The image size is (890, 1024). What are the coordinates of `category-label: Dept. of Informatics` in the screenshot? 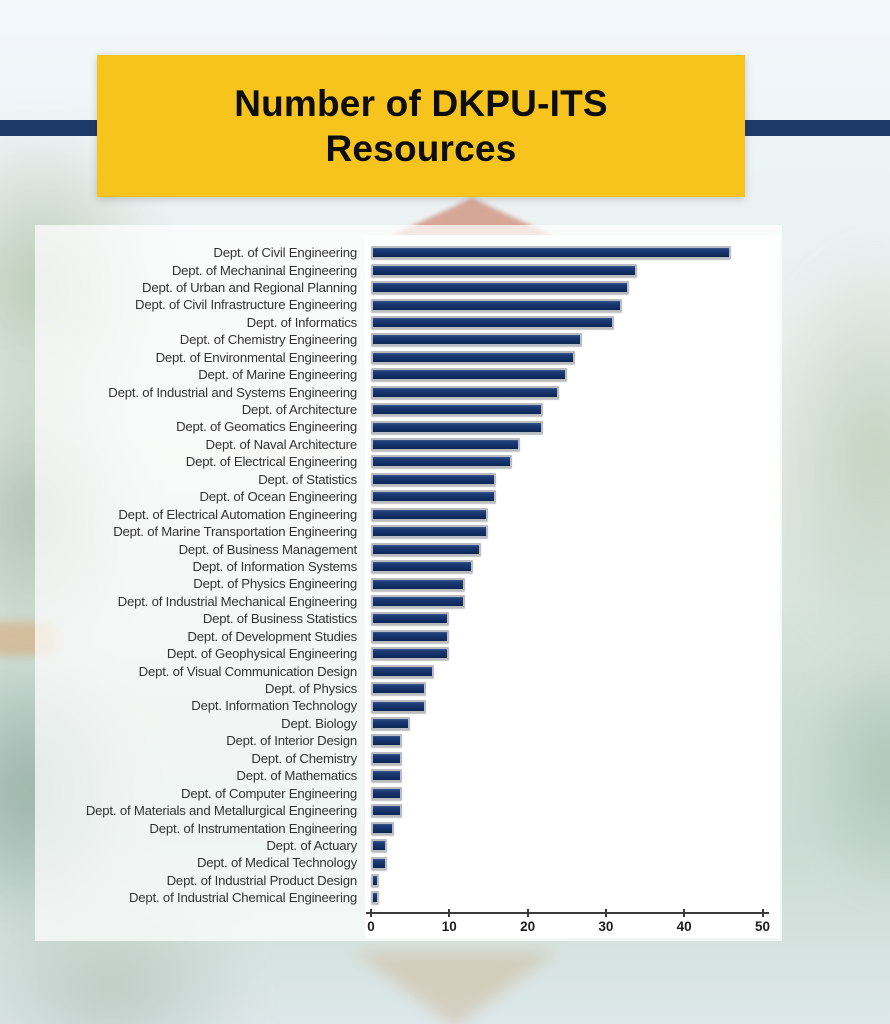 It's located at (302, 322).